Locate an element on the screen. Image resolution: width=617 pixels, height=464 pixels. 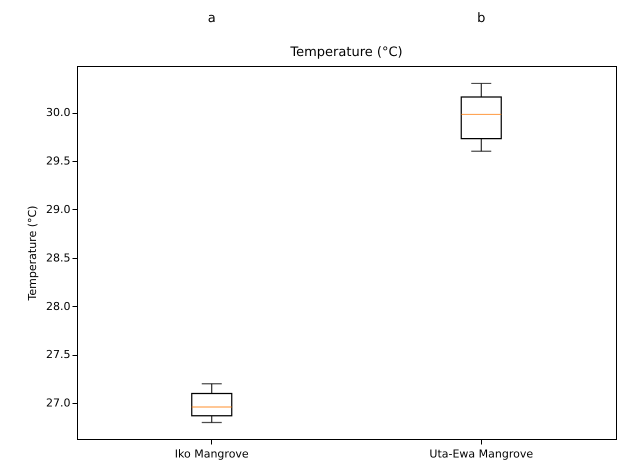
y-tick-label: 28.5 is located at coordinates (58, 257).